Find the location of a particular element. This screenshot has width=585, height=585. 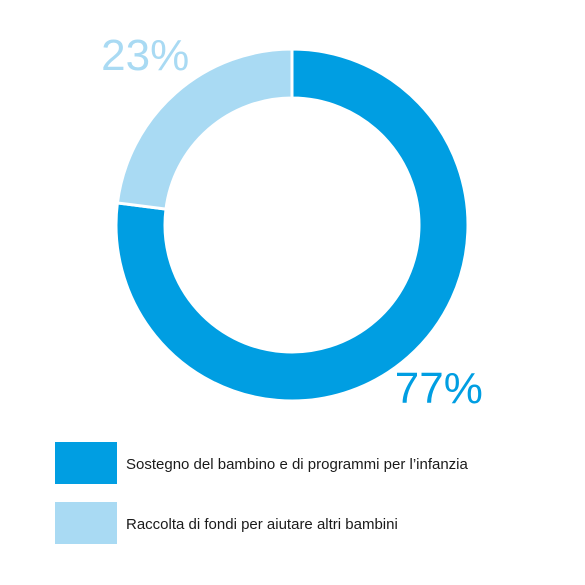

donut-slice is located at coordinates (204, 129).